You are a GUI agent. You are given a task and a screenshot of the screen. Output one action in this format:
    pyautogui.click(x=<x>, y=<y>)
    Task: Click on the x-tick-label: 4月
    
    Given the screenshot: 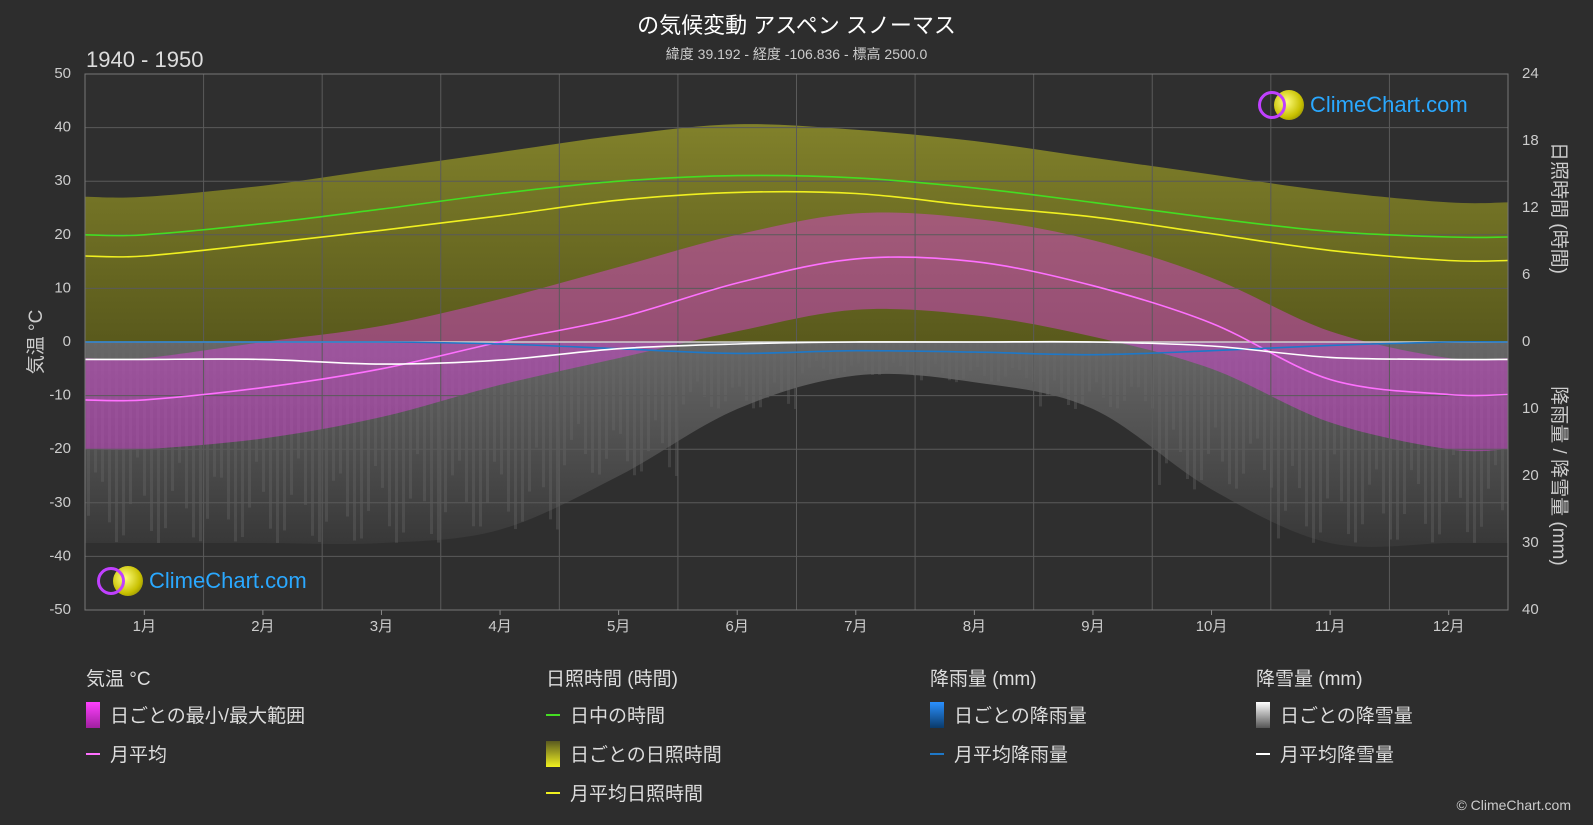 What is the action you would take?
    pyautogui.click(x=499, y=626)
    